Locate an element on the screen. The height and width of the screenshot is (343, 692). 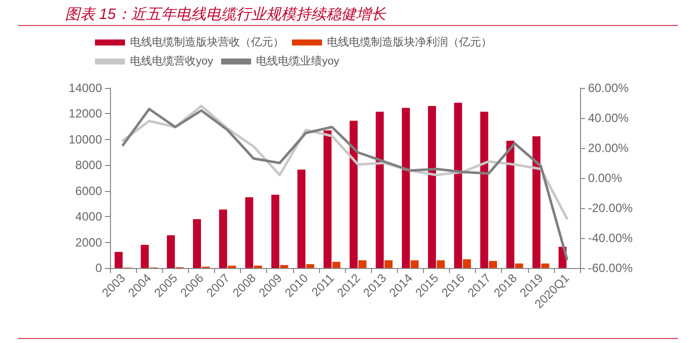
y-tick-label: 0 is located at coordinates (98, 268).